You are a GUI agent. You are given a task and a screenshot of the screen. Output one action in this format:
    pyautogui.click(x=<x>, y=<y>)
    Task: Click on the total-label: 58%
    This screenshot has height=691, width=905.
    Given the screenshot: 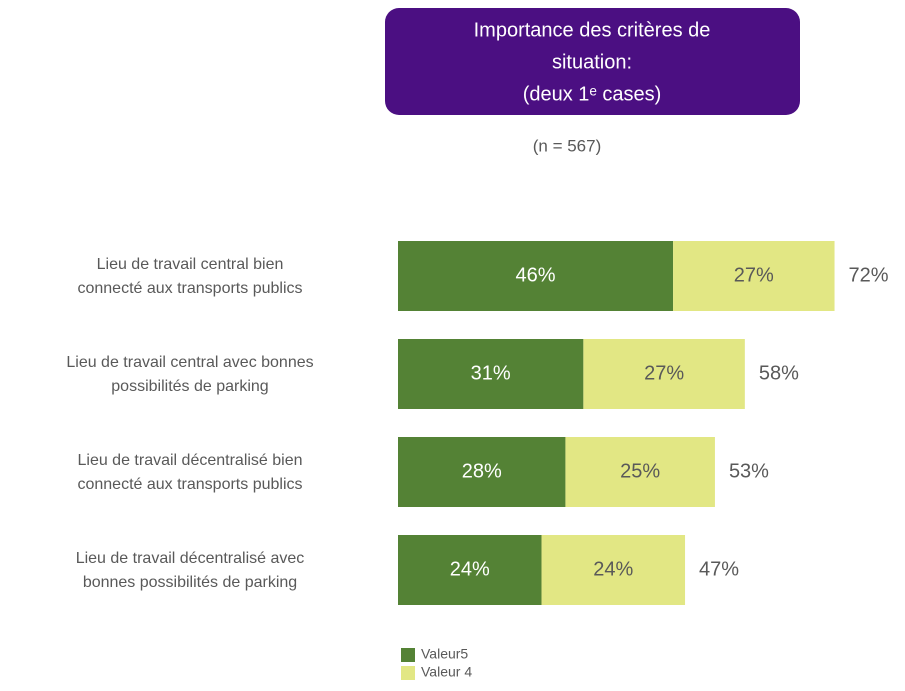 What is the action you would take?
    pyautogui.click(x=779, y=373)
    